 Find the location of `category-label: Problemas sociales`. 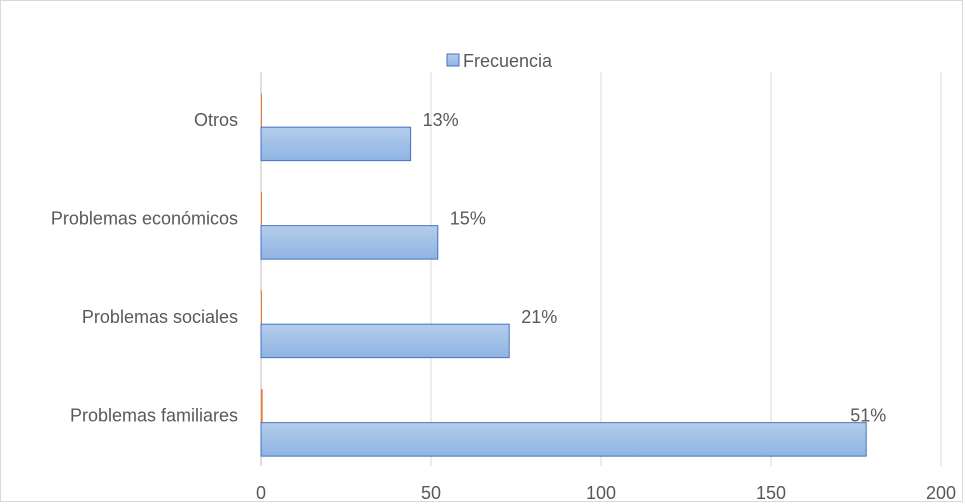

category-label: Problemas sociales is located at coordinates (160, 317).